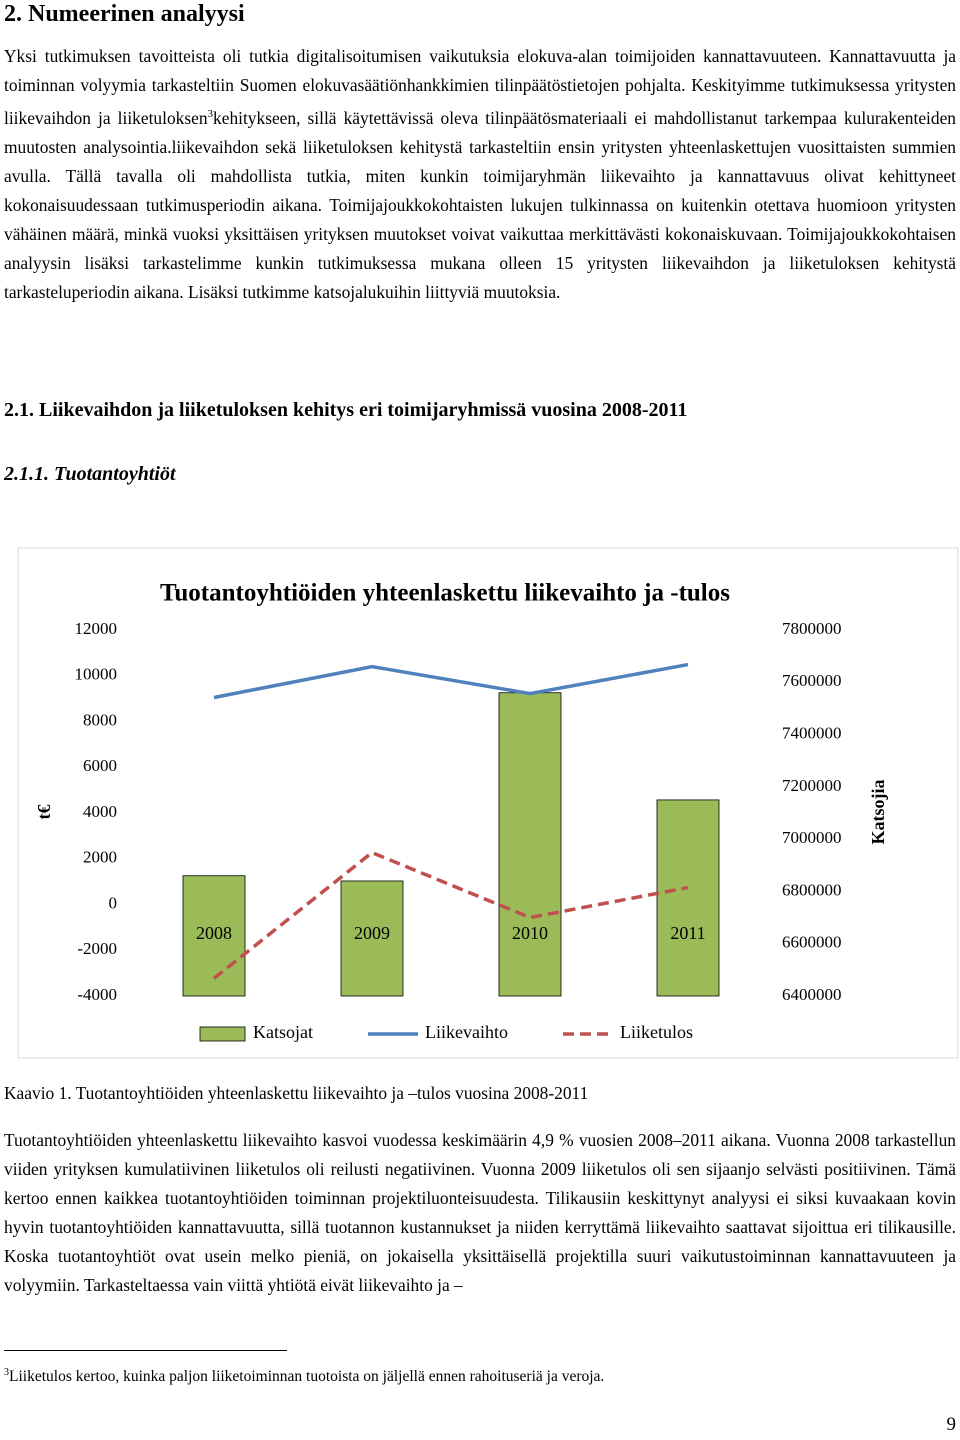 The width and height of the screenshot is (960, 1440). Describe the element at coordinates (530, 933) in the screenshot. I see `x-tick-label: 2010` at that location.